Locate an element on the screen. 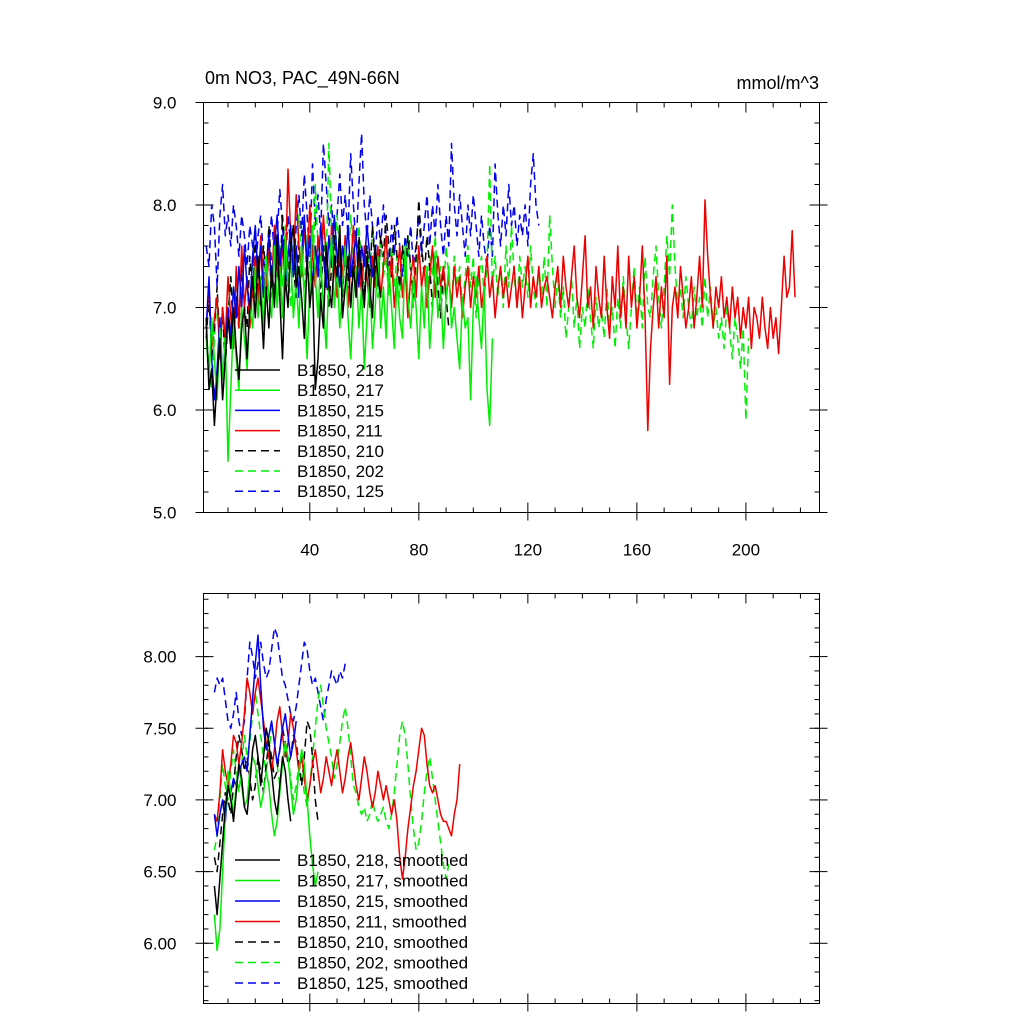 The height and width of the screenshot is (1024, 1024). y-tick-label: 9.0 is located at coordinates (165, 103).